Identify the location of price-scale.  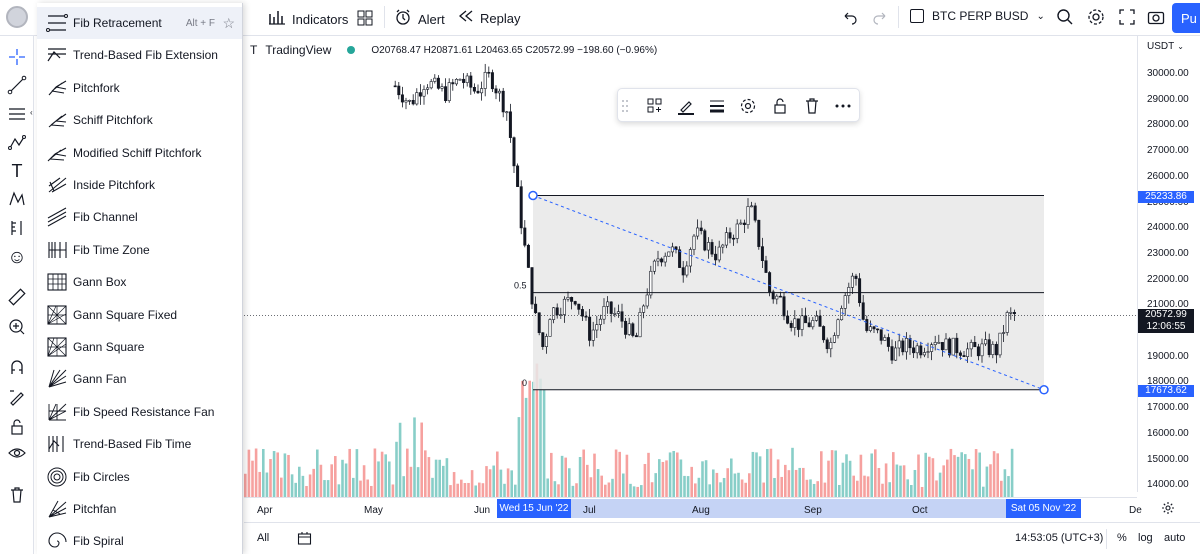
(1168, 264).